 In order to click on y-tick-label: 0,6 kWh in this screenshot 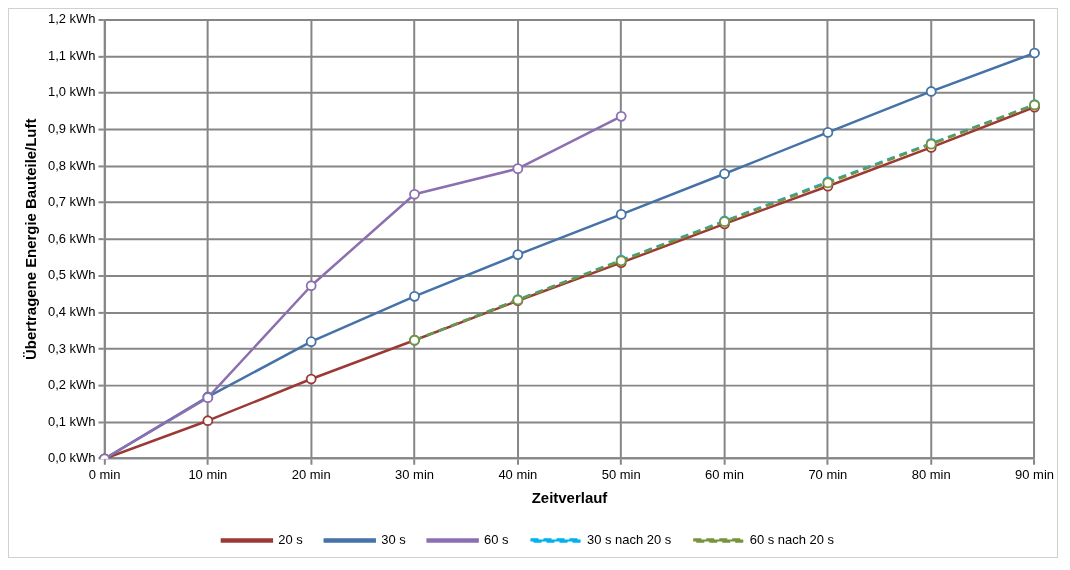, I will do `click(71, 238)`.